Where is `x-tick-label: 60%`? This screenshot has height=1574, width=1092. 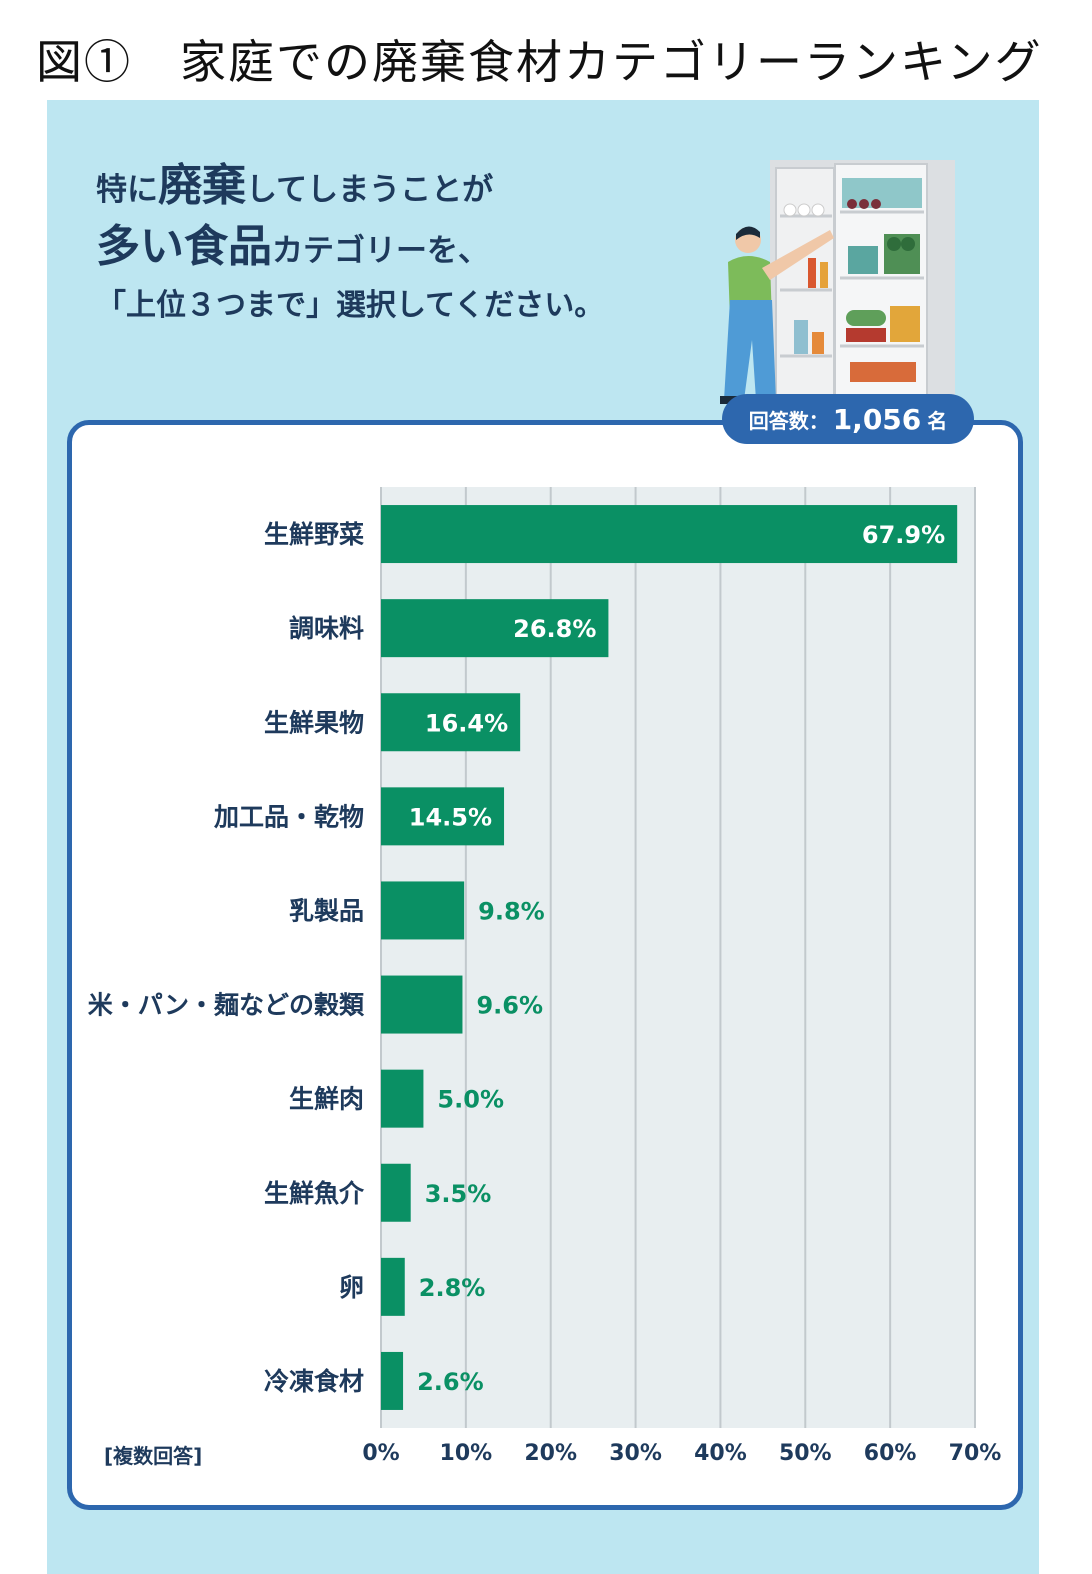 x-tick-label: 60% is located at coordinates (890, 1453).